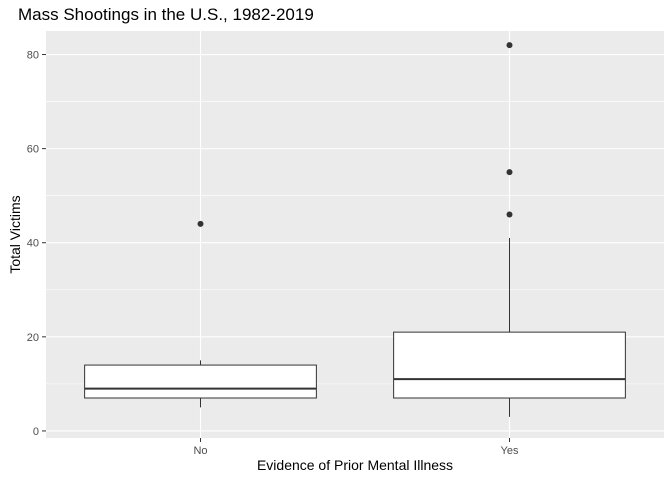 This screenshot has height=480, width=672. I want to click on x-axis-title: Evidence of Prior Mental Illness, so click(355, 465).